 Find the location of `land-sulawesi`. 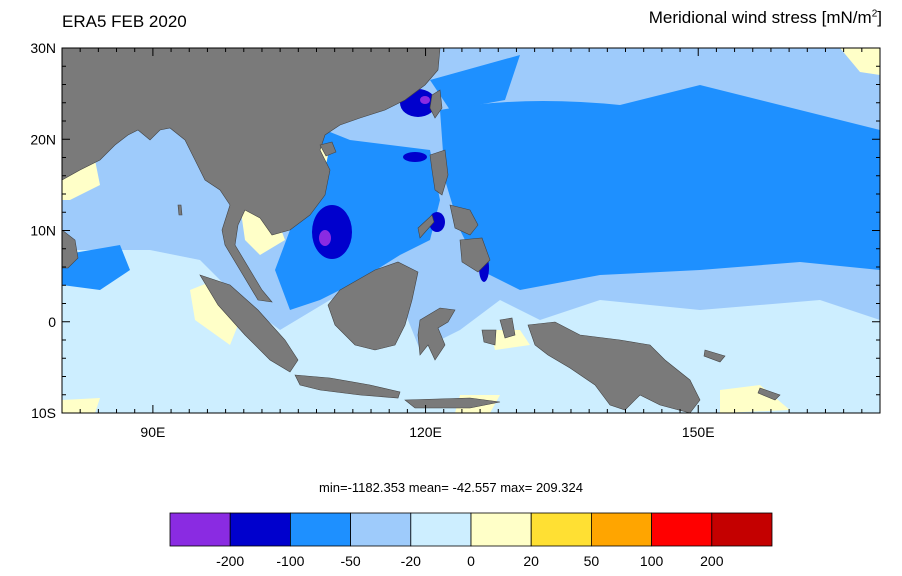

land-sulawesi is located at coordinates (436, 334).